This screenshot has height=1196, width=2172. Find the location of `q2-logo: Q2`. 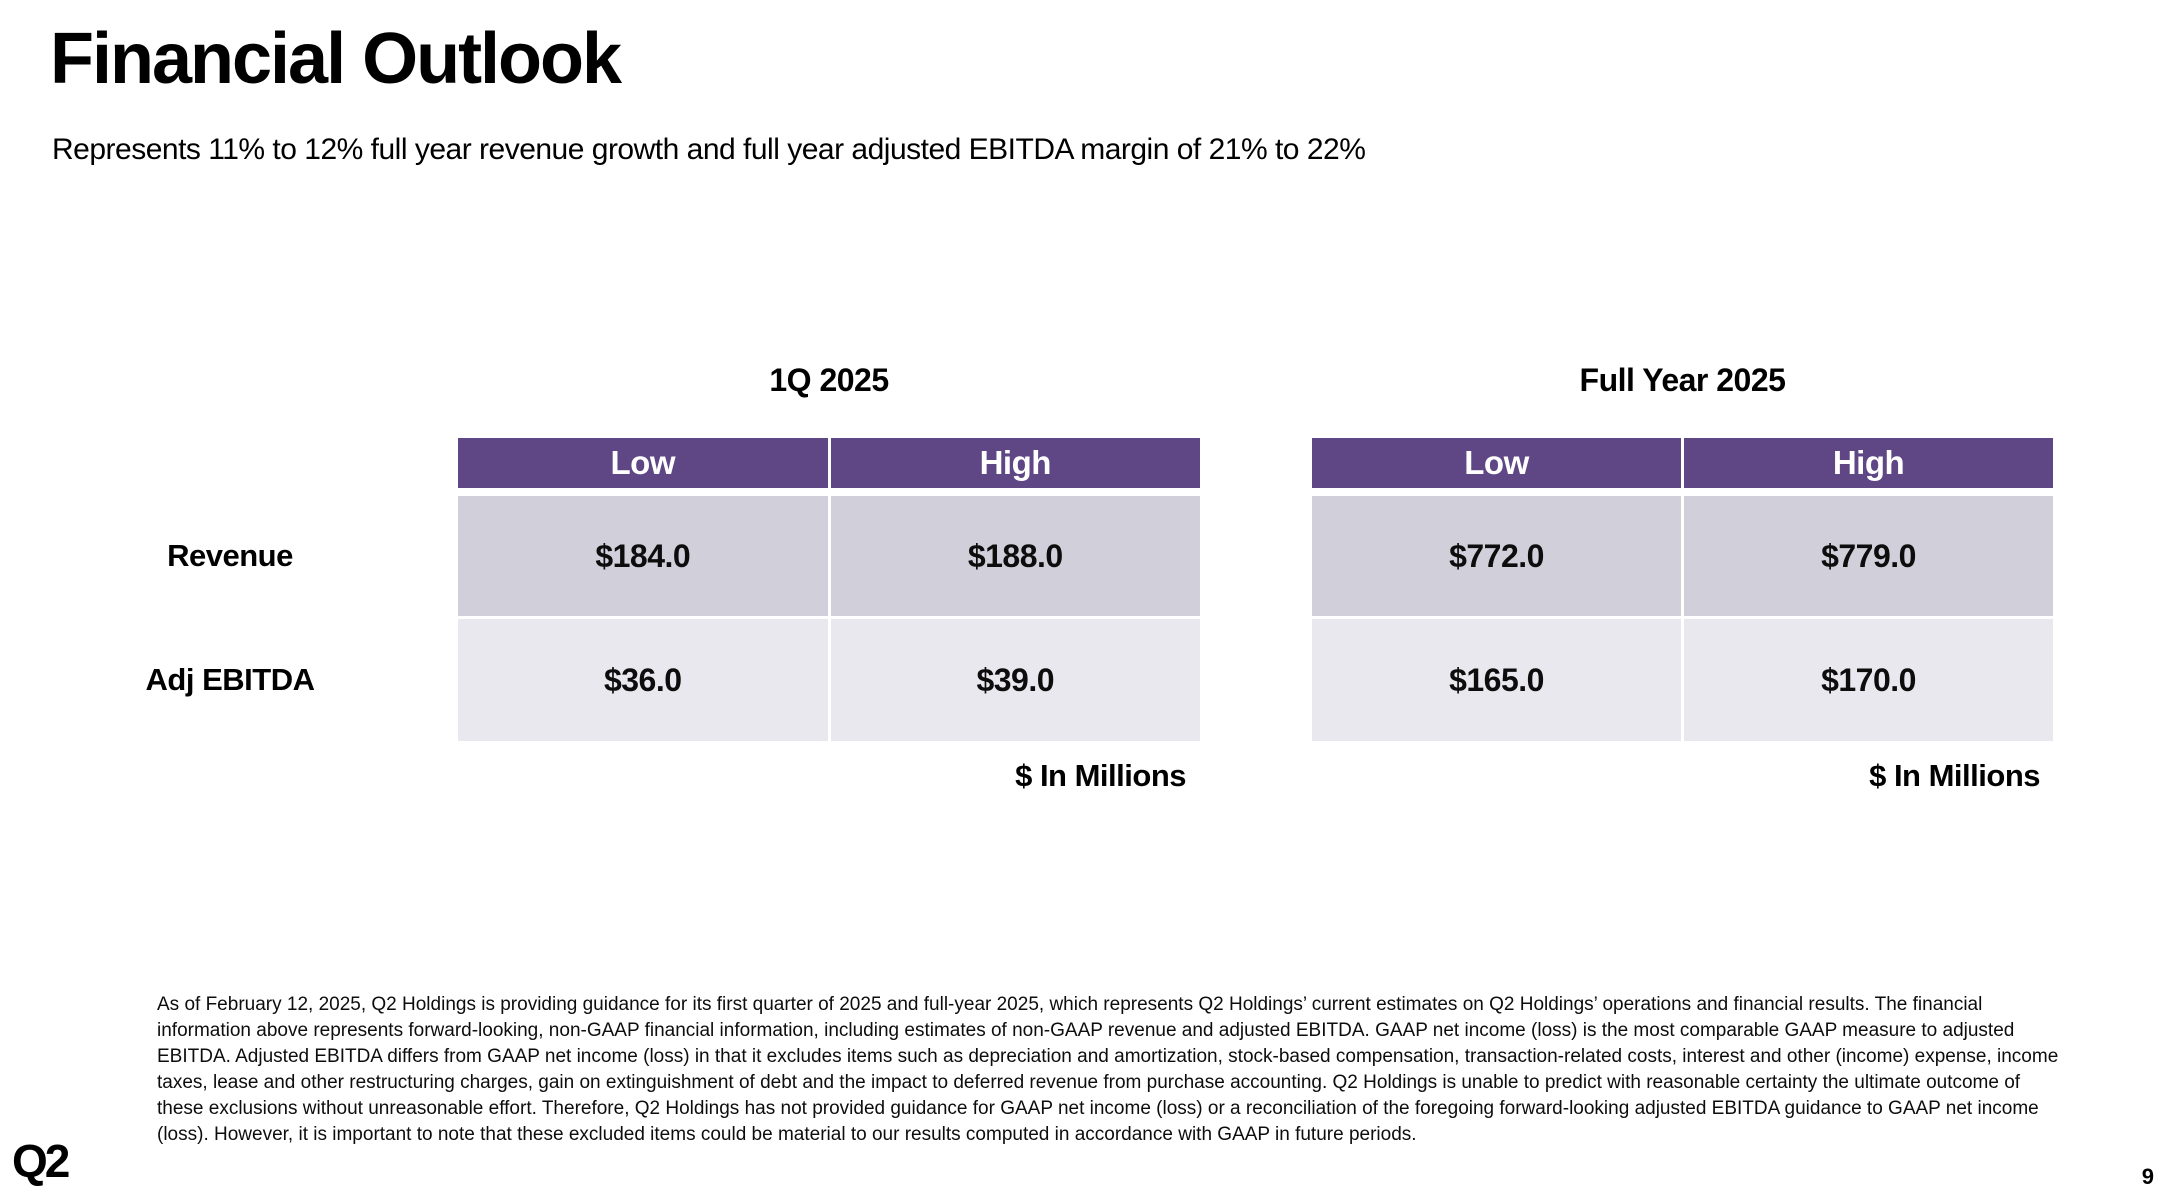

q2-logo: Q2 is located at coordinates (41, 1161).